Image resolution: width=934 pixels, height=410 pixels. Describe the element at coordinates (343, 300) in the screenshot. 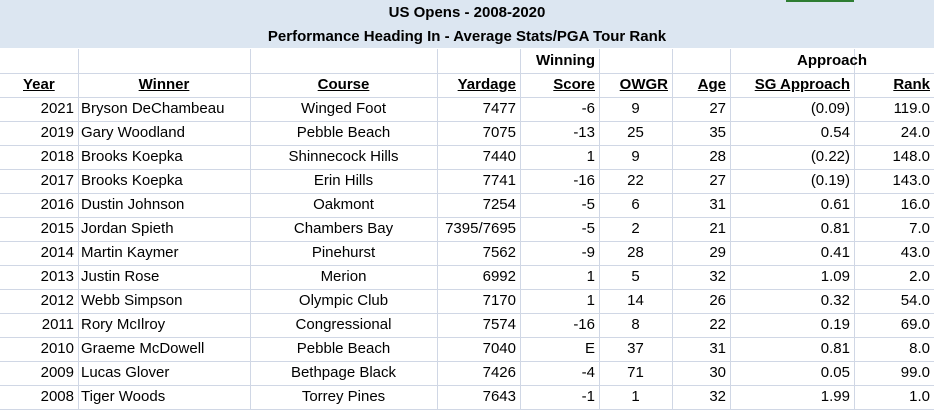

I see `cell-course: Olympic Club` at that location.